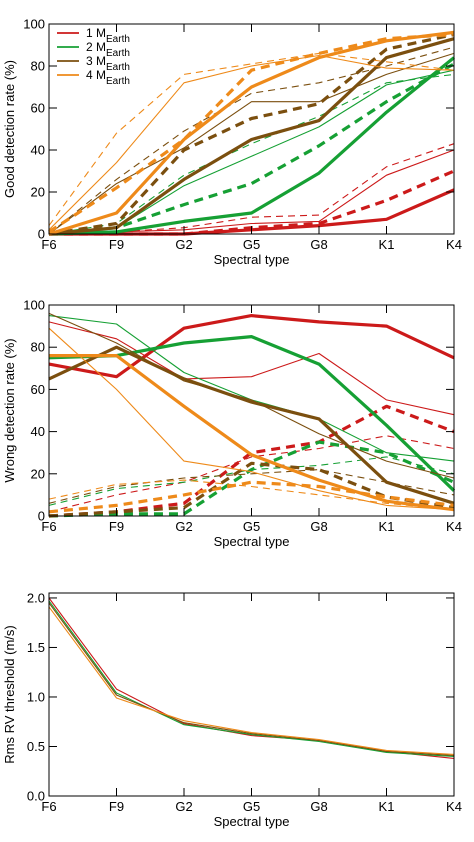  Describe the element at coordinates (36, 647) in the screenshot. I see `y-tick-label: 1.5` at that location.